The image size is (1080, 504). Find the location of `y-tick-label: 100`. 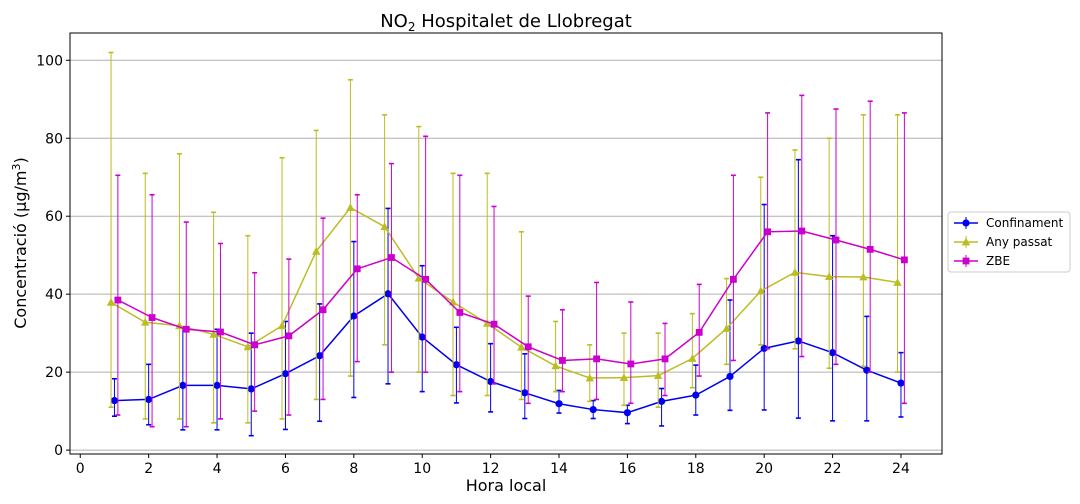

y-tick-label: 100 is located at coordinates (49, 61).